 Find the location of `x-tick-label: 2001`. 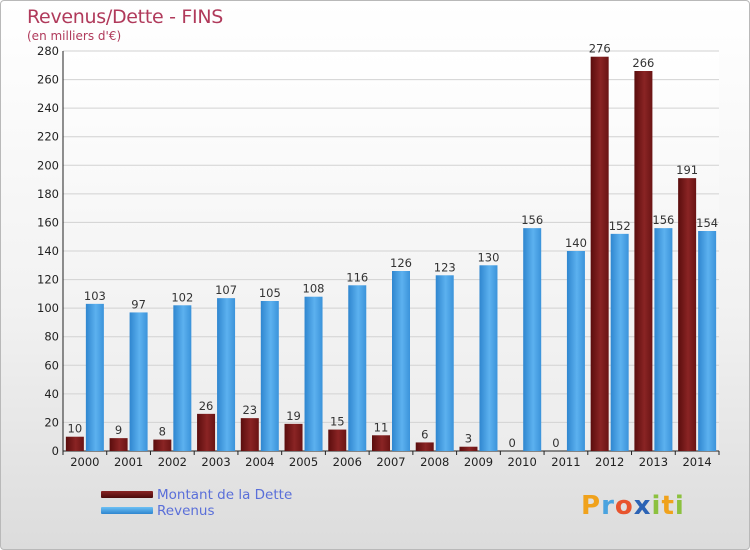

x-tick-label: 2001 is located at coordinates (128, 462).